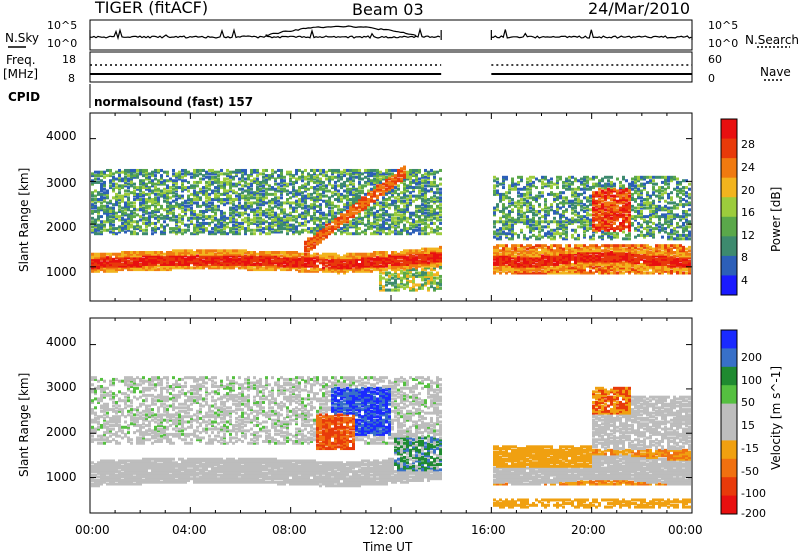  I want to click on station-title: TIGER (fitACF), so click(152, 8).